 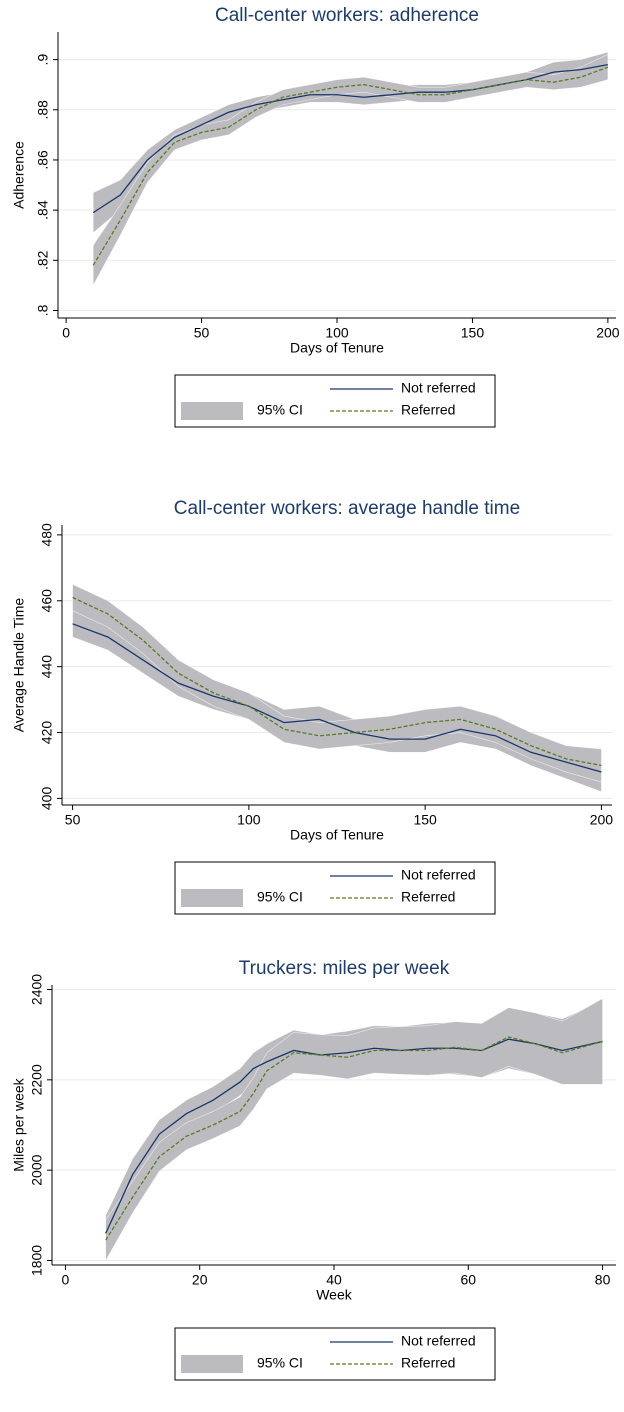 What do you see at coordinates (200, 1280) in the screenshot?
I see `x-tick-label: 20` at bounding box center [200, 1280].